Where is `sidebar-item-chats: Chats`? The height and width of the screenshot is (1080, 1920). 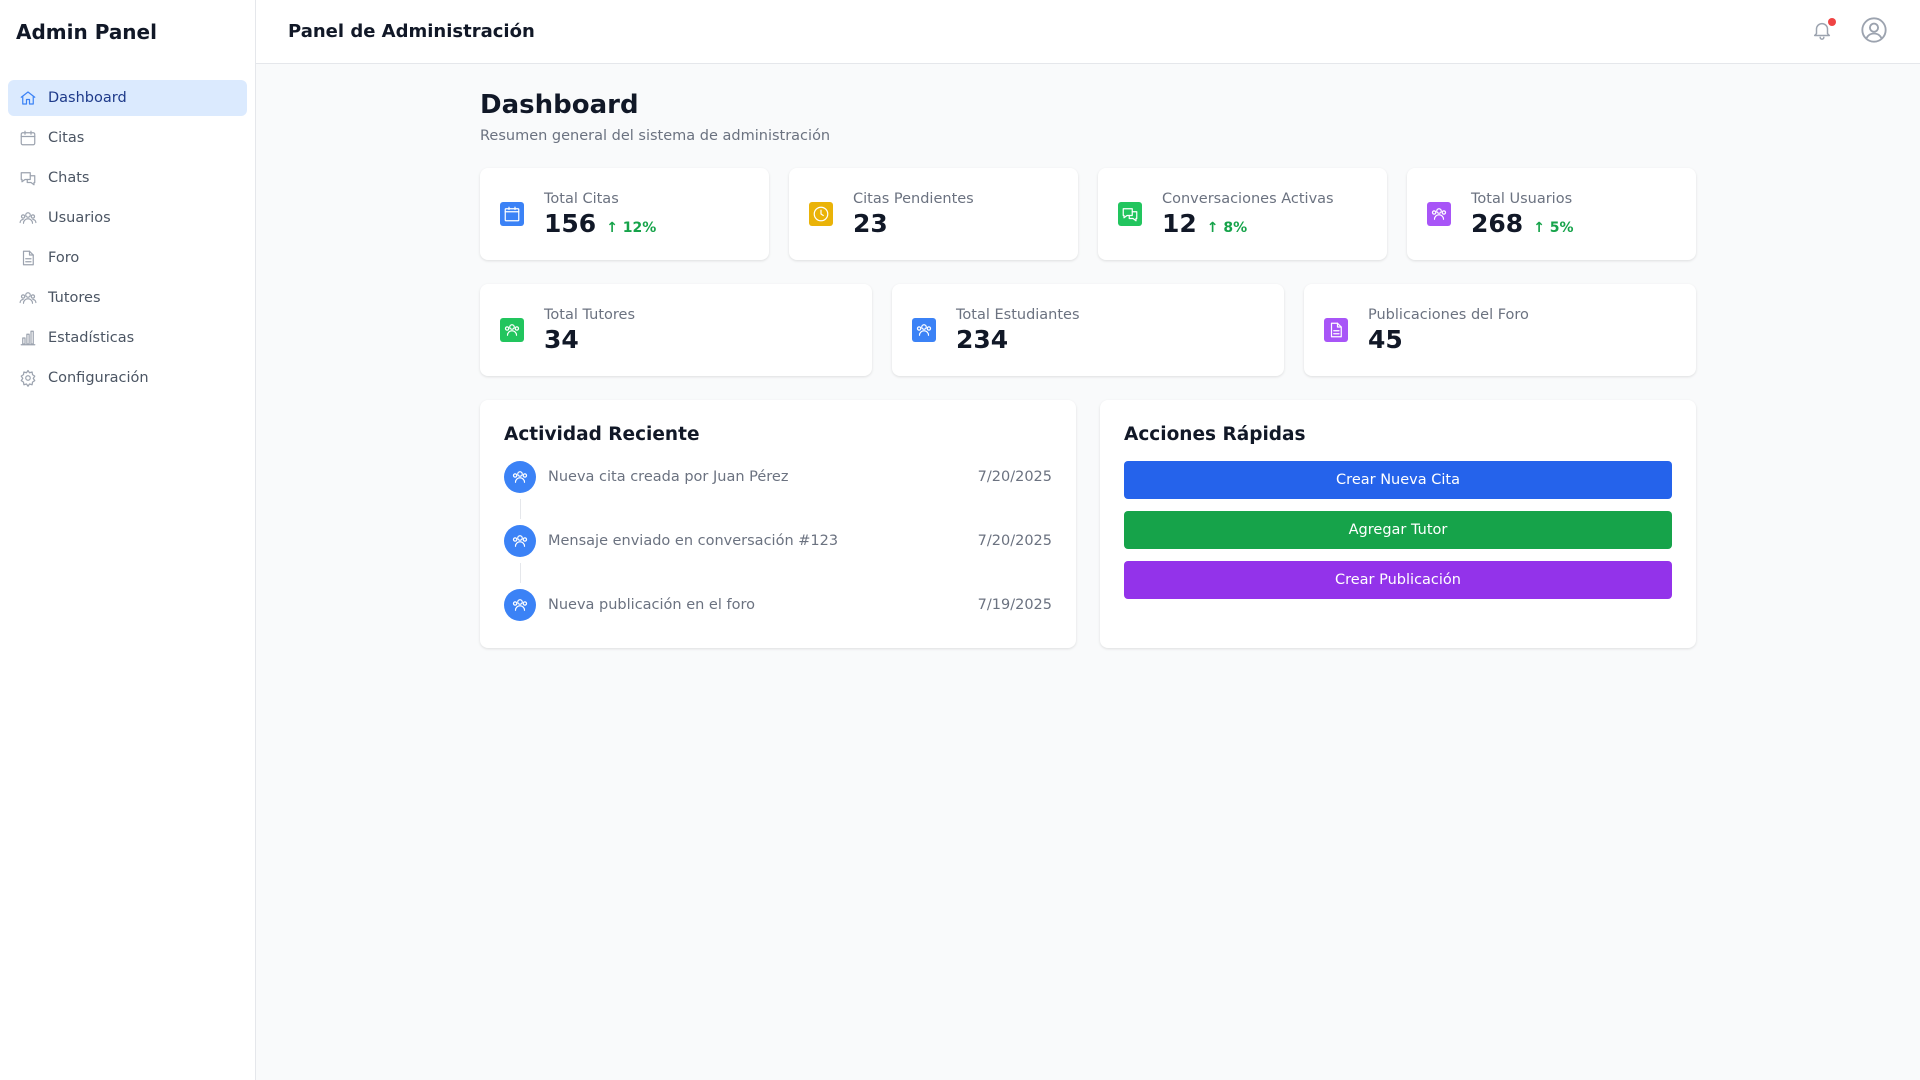 sidebar-item-chats: Chats is located at coordinates (127, 178).